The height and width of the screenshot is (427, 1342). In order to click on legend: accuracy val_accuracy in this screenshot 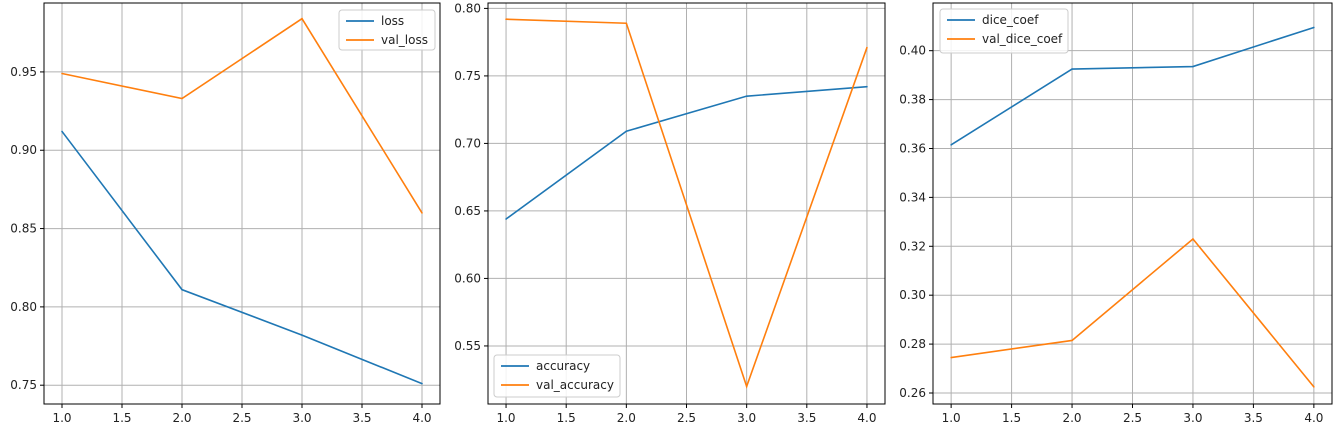, I will do `click(557, 376)`.